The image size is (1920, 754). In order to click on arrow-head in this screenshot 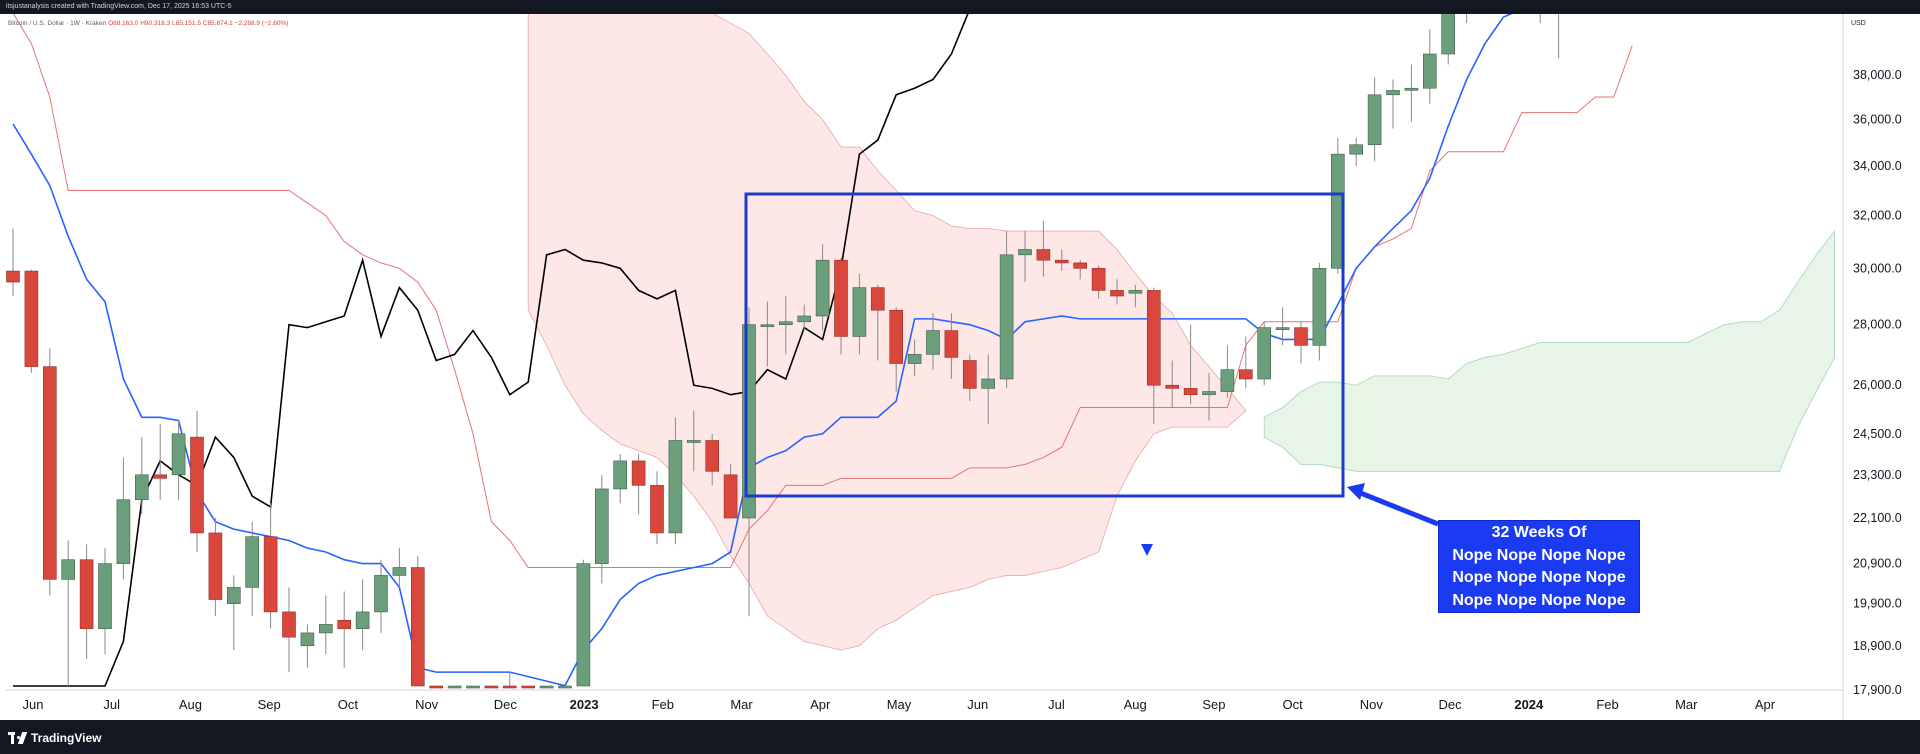, I will do `click(1356, 491)`.